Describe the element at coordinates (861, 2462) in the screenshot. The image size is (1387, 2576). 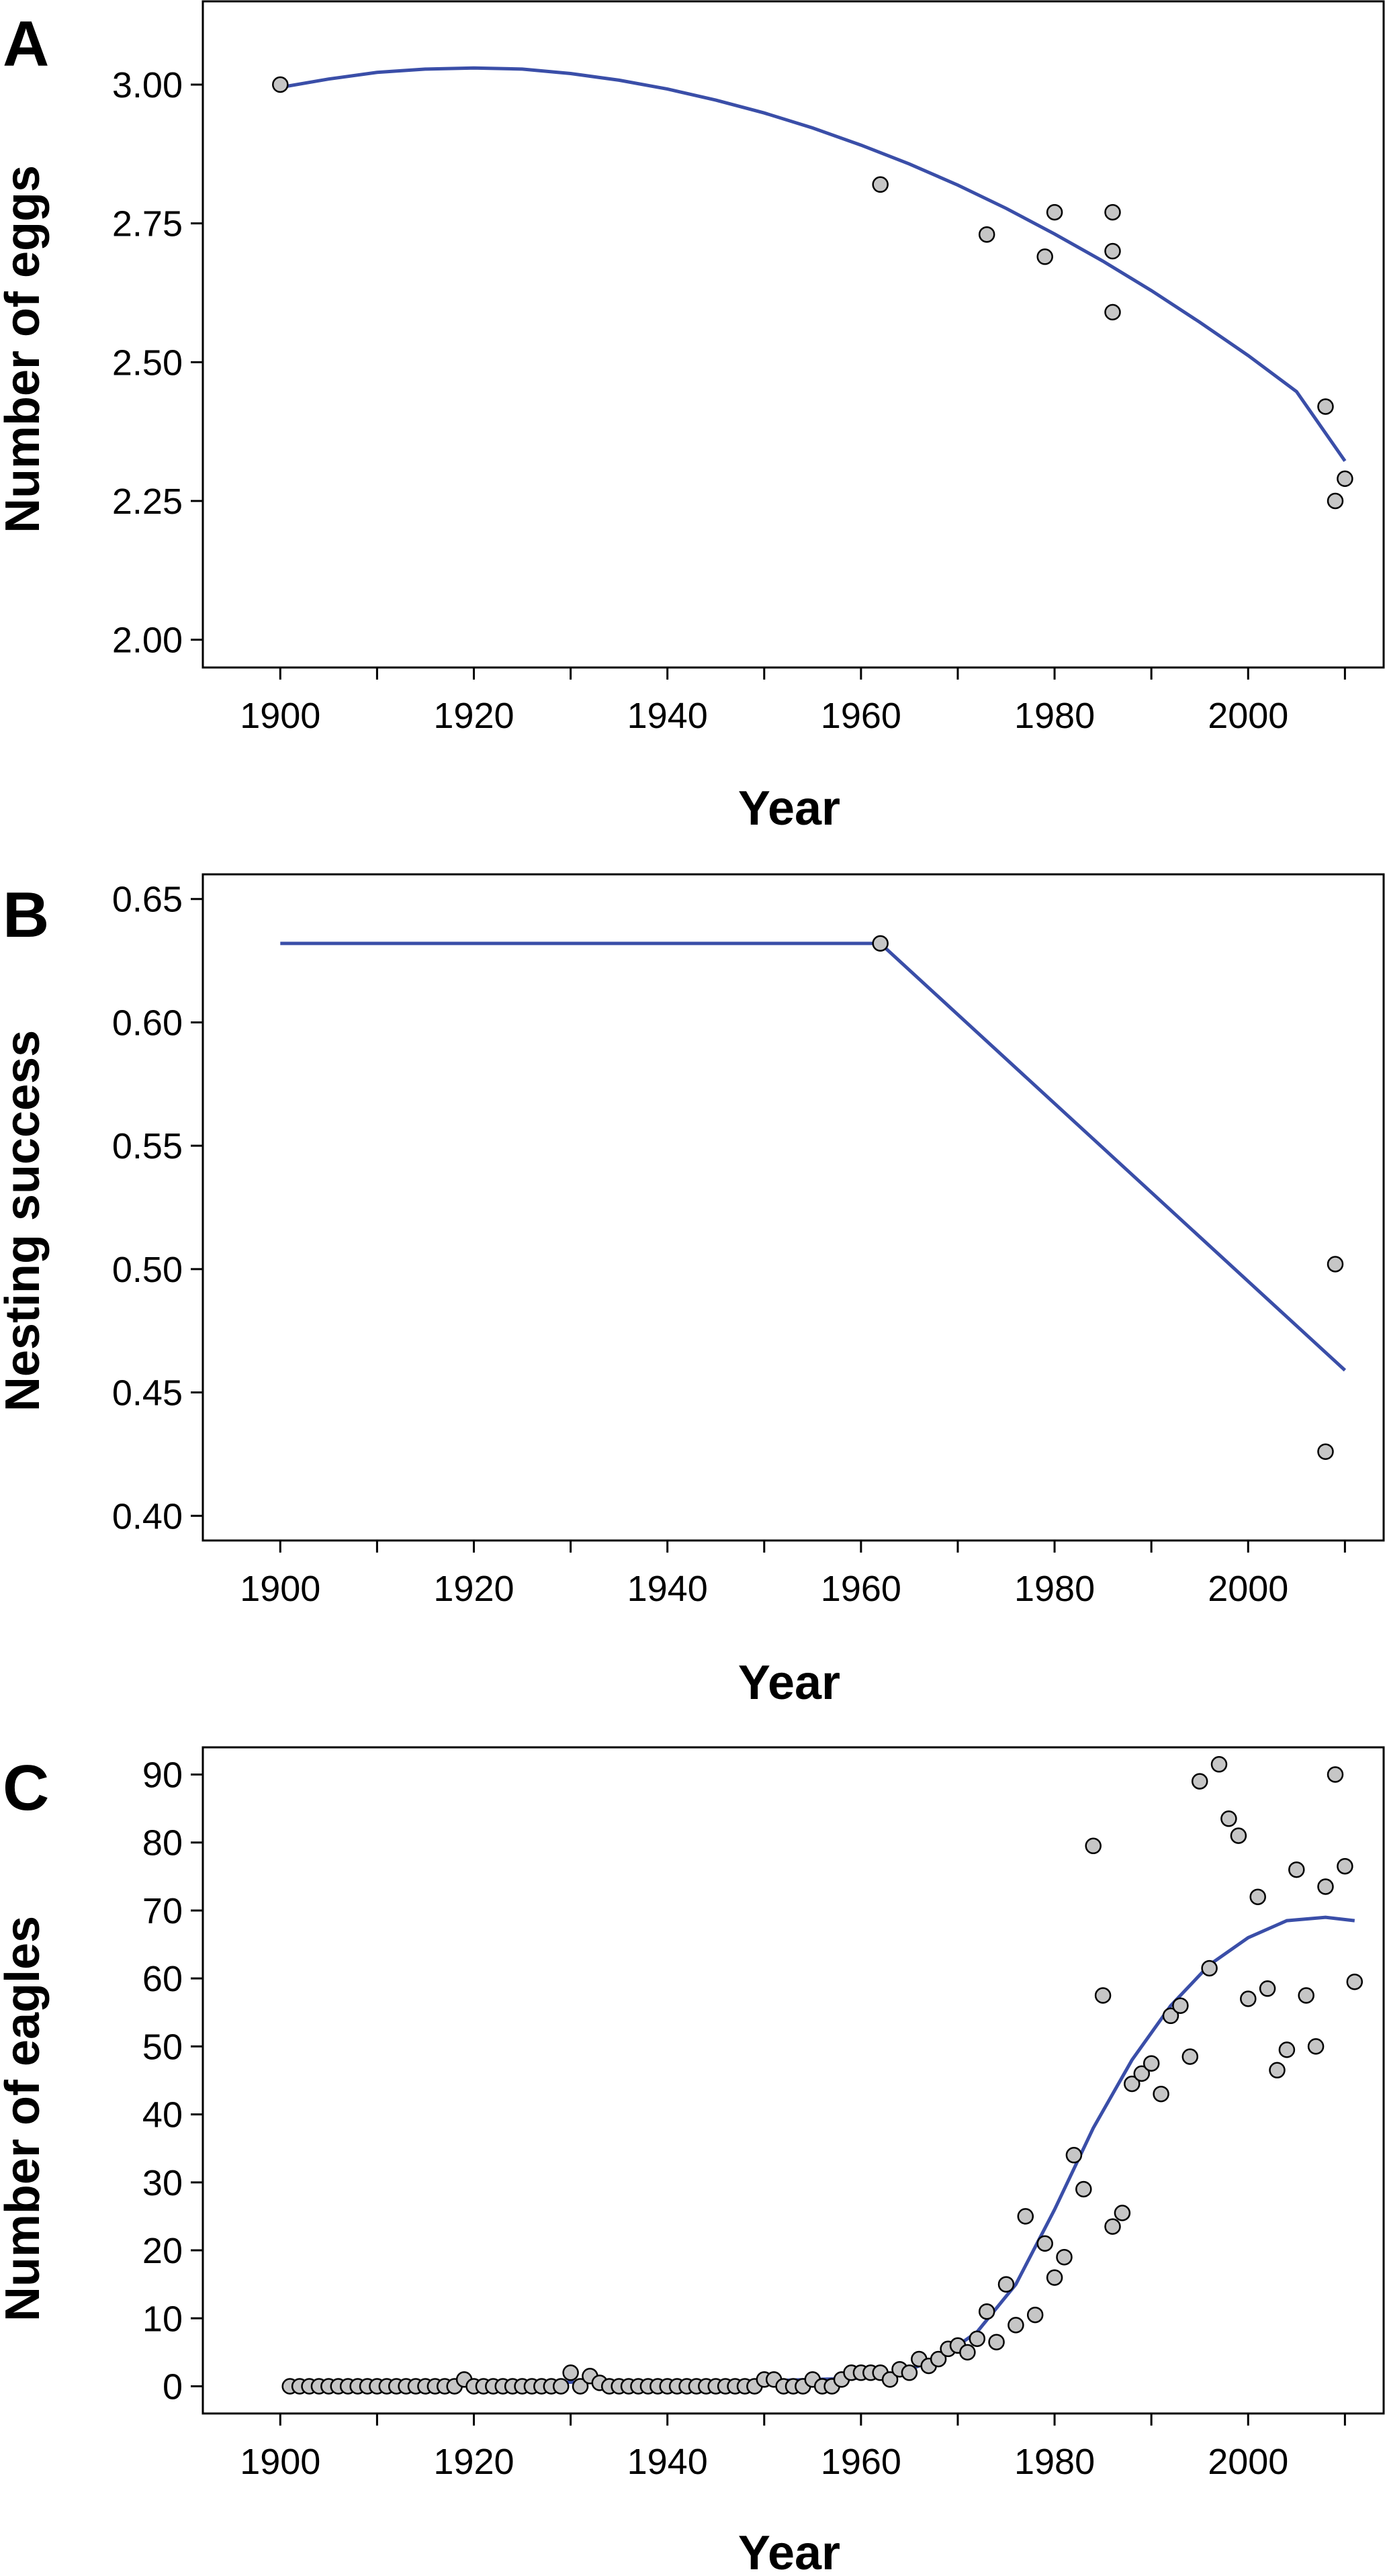
I see `panel-c-x-tick-label: 1960` at that location.